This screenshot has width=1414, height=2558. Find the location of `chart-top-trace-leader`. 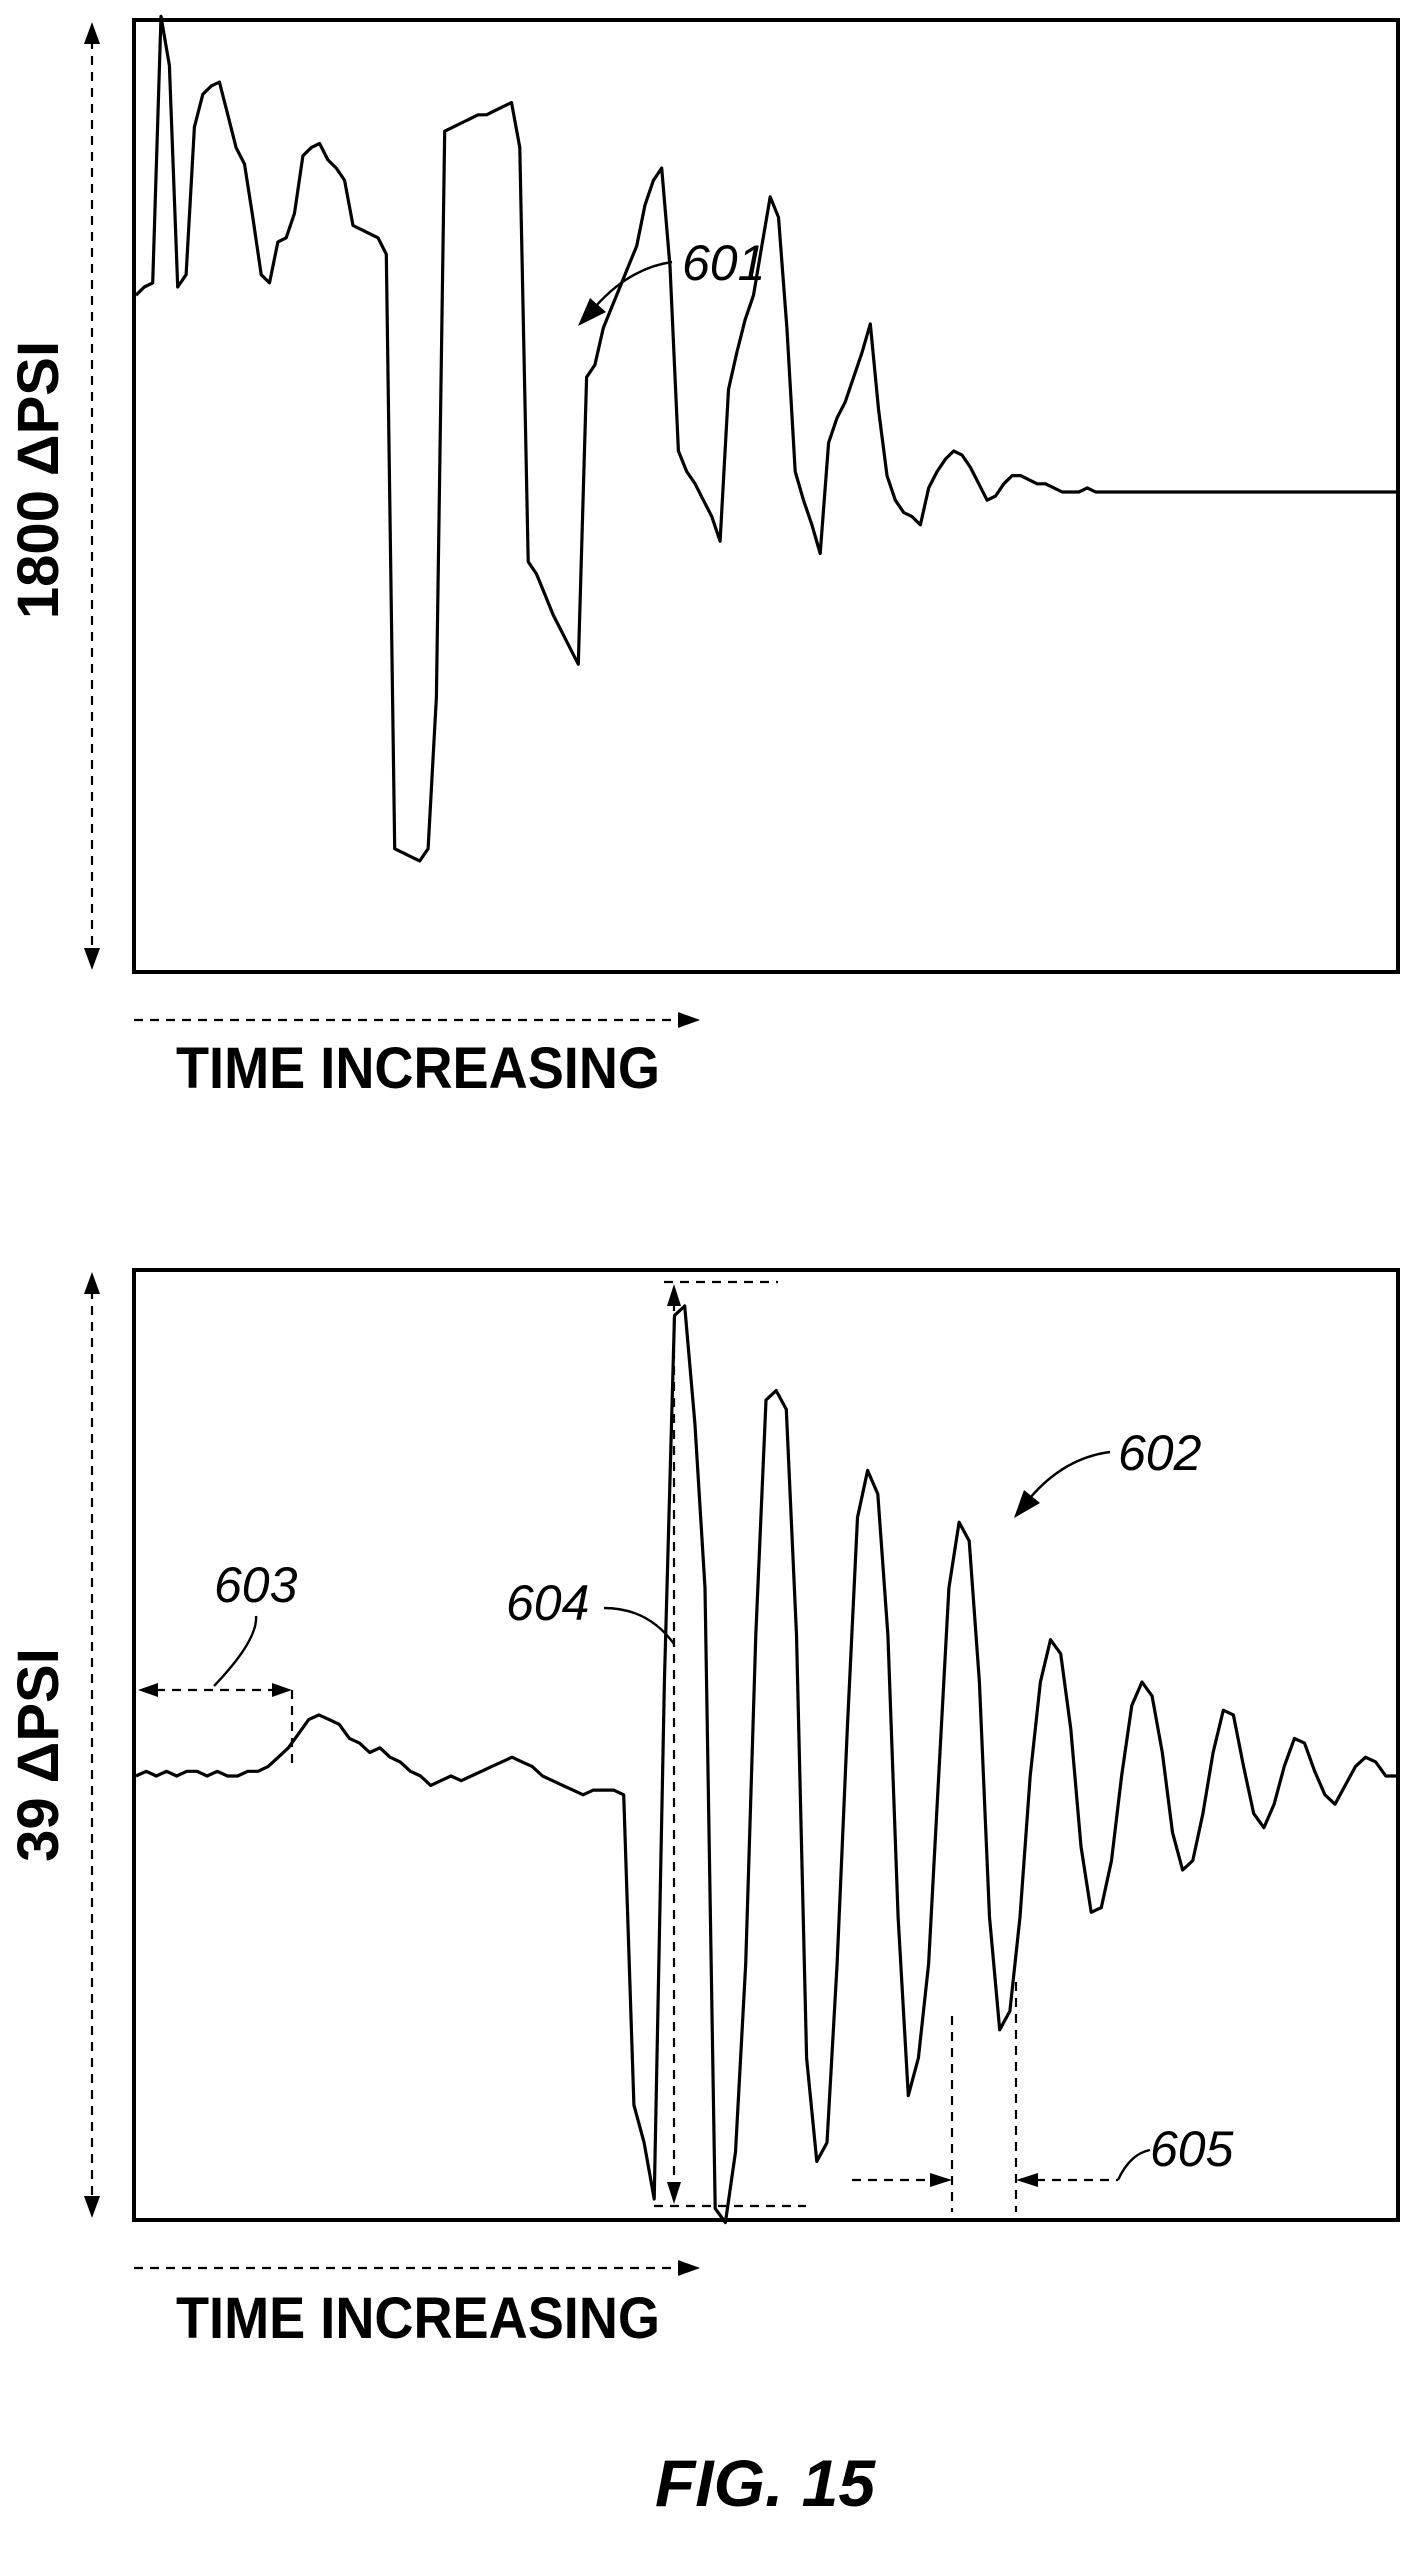

chart-top-trace-leader is located at coordinates (634, 283).